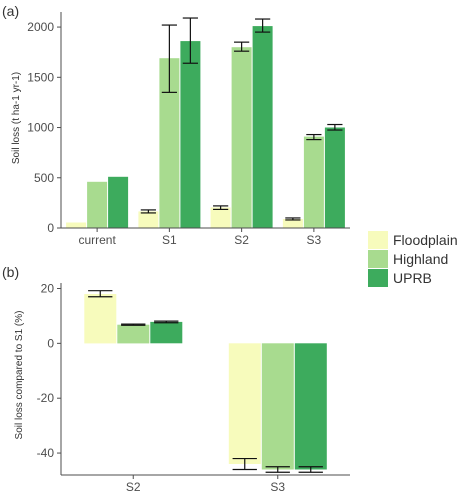 This screenshot has height=500, width=457. I want to click on bar-highland-s1, so click(169, 143).